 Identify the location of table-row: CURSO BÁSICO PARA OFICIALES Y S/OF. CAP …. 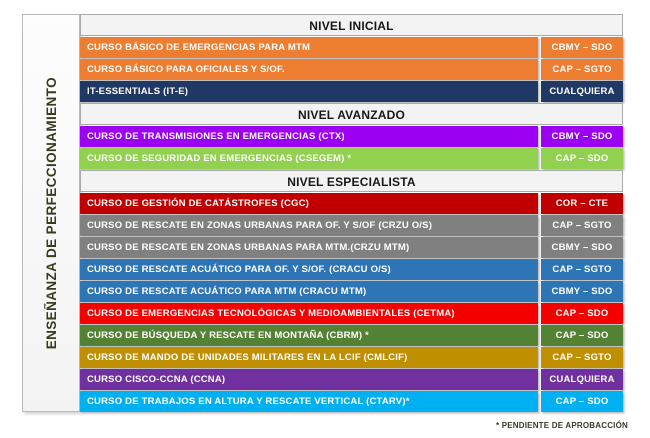
(351, 69).